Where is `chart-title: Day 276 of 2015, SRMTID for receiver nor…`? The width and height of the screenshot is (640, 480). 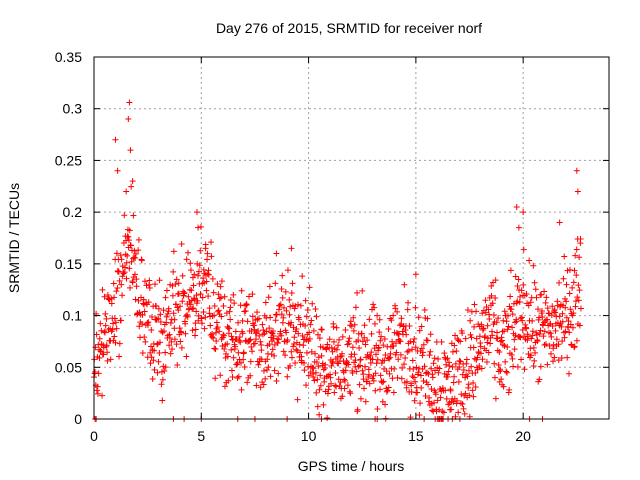
chart-title: Day 276 of 2015, SRMTID for receiver nor… is located at coordinates (349, 28).